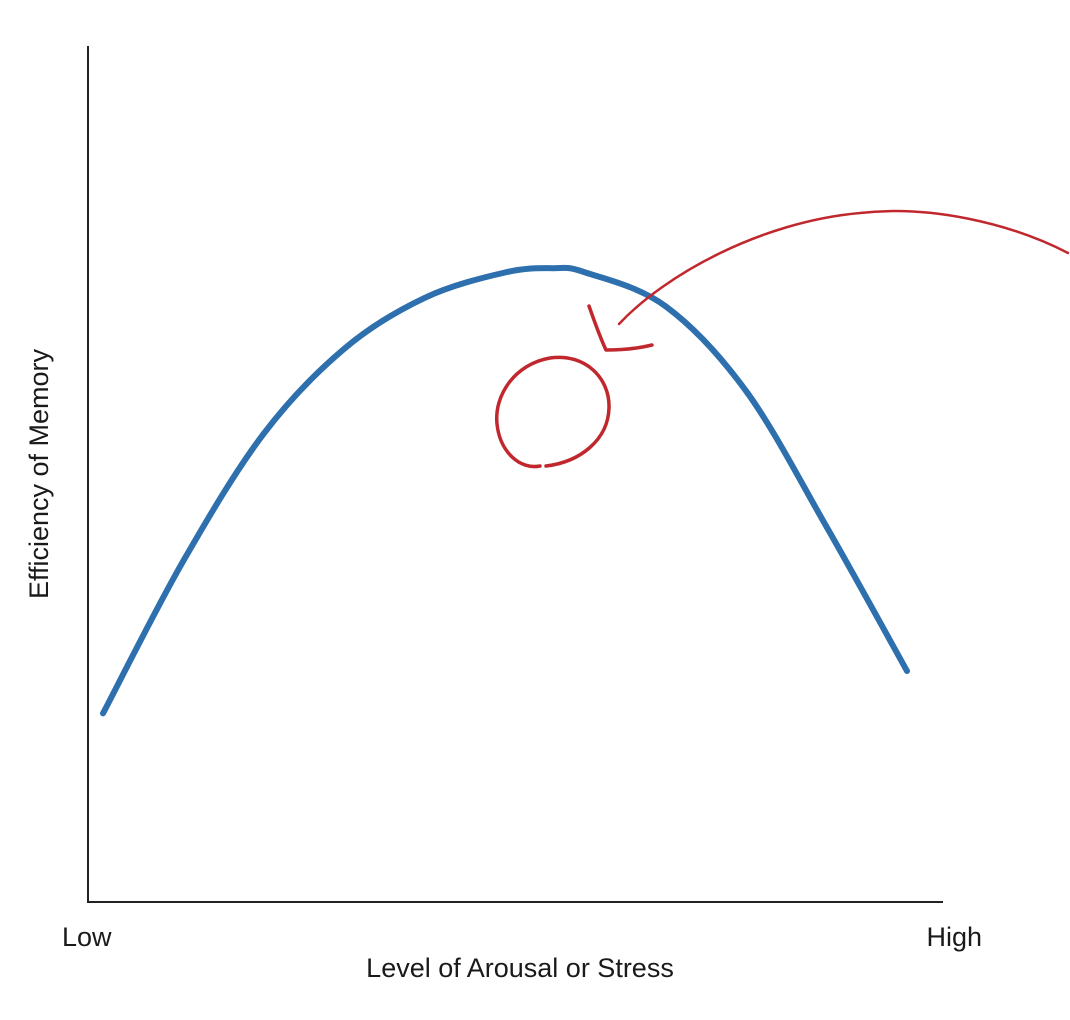 Image resolution: width=1070 pixels, height=1020 pixels. I want to click on annotation-arrow-shaft, so click(843, 267).